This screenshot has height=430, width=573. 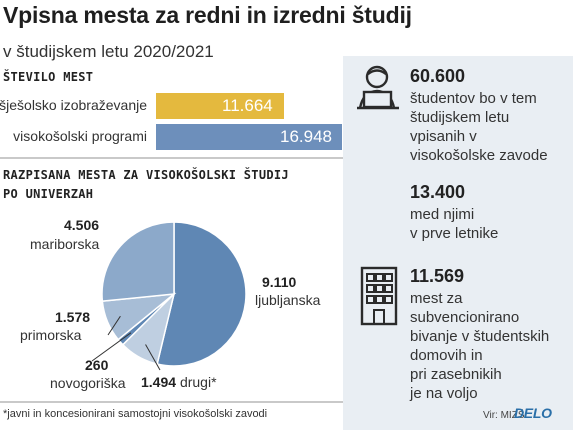 What do you see at coordinates (480, 336) in the screenshot?
I see `stat-housing-line-3: bivanje v študentskih` at bounding box center [480, 336].